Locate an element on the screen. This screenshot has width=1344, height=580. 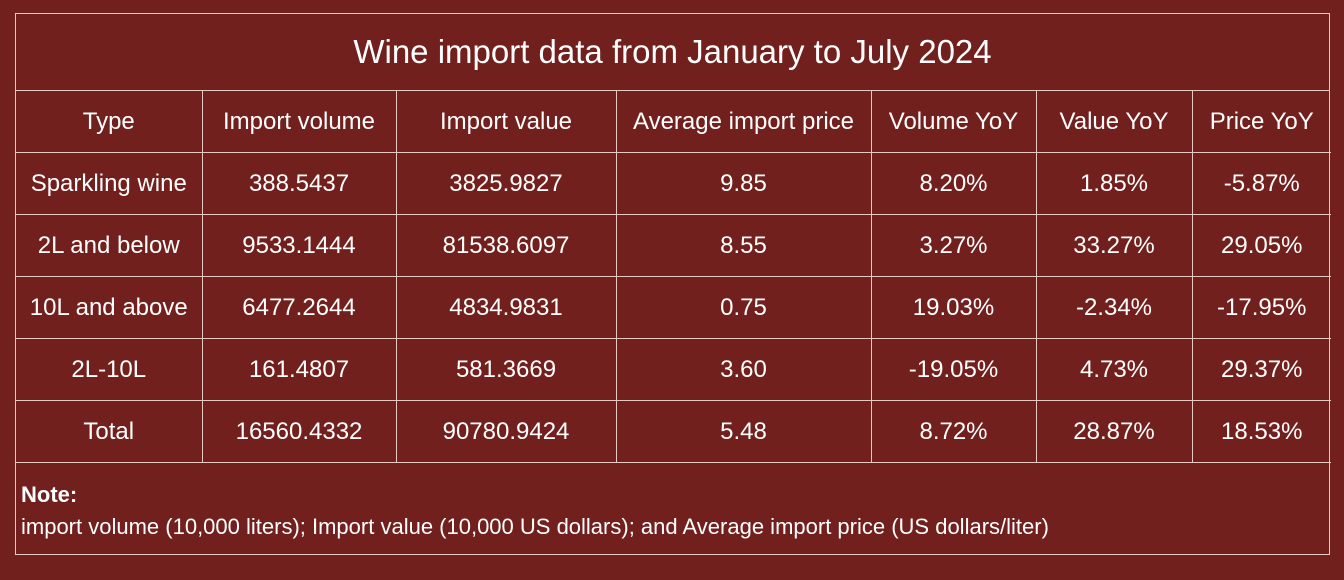
header-volume-yoy: Volume YoY is located at coordinates (953, 122).